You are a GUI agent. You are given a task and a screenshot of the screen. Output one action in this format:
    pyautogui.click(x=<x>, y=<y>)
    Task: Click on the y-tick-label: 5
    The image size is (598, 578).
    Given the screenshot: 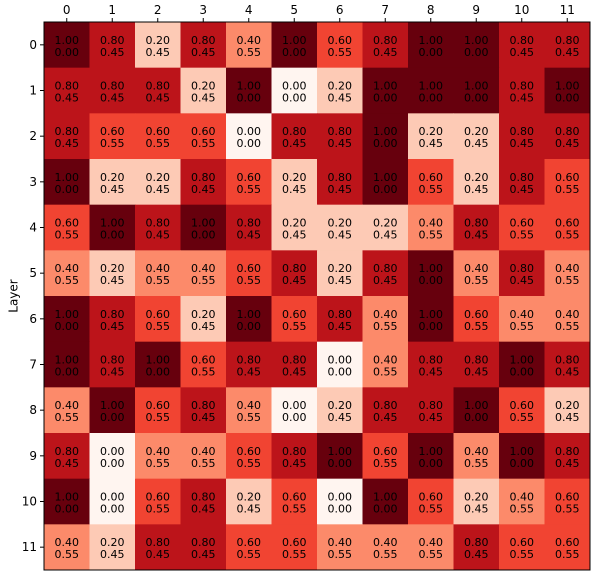 What is the action you would take?
    pyautogui.click(x=33, y=273)
    